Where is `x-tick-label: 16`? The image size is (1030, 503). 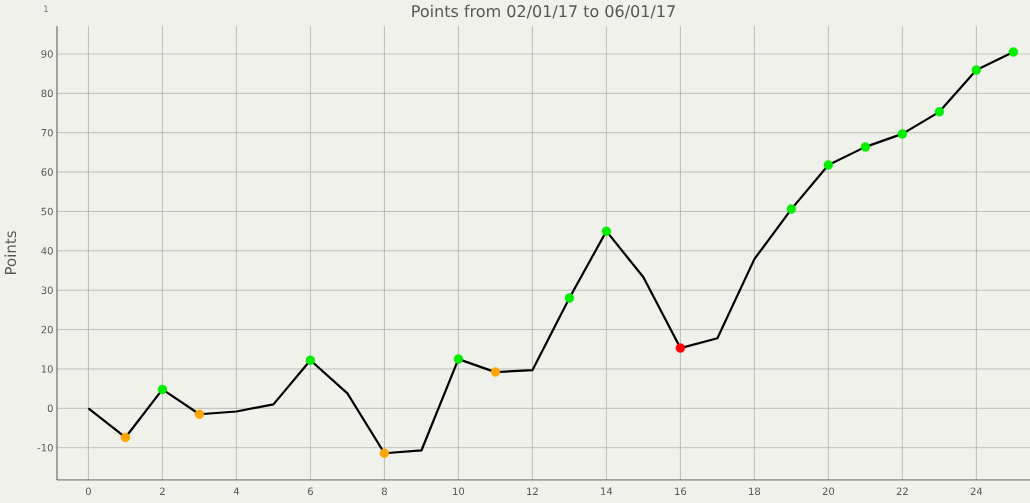
x-tick-label: 16 is located at coordinates (681, 491).